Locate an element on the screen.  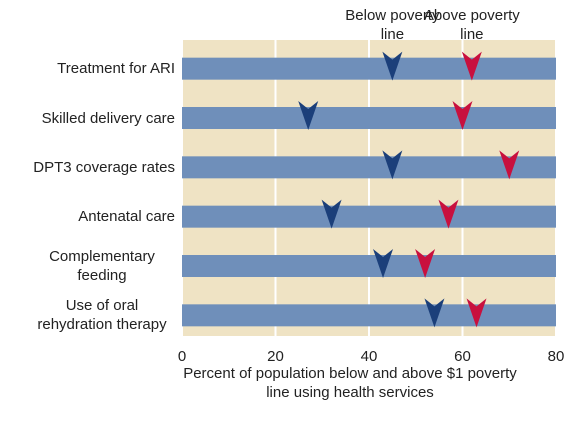
category-label: Use of oral rehydration therapy is located at coordinates (87, 315).